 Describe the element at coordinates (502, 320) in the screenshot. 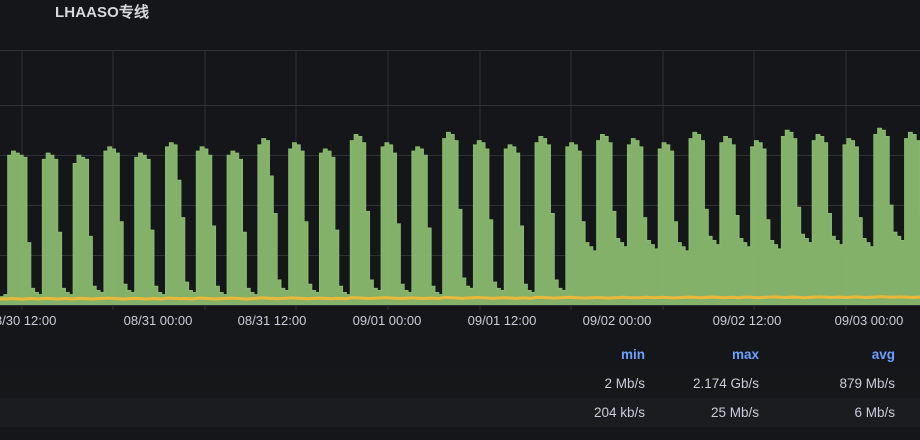

I see `x-axis-tick-label: 09/01 12:00` at that location.